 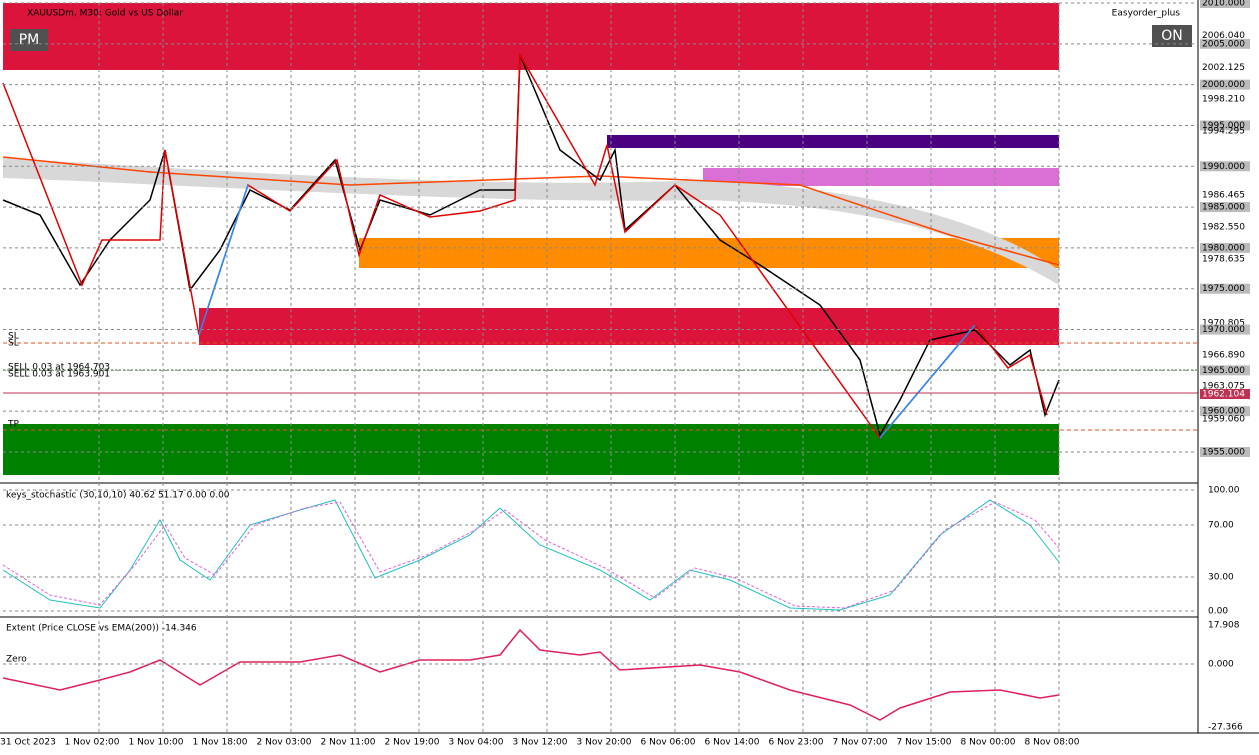 What do you see at coordinates (284, 743) in the screenshot?
I see `time-label: 2 Nov 03:00` at bounding box center [284, 743].